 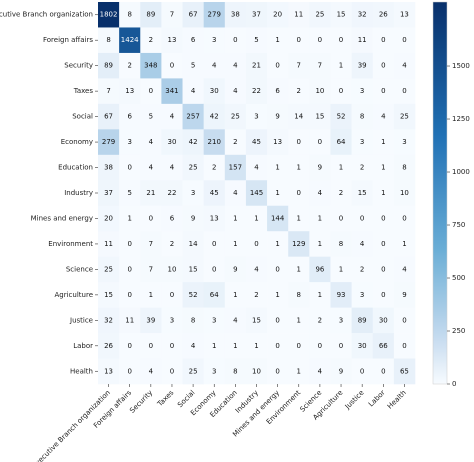 What do you see at coordinates (150, 193) in the screenshot?
I see `cell-value-label: 21` at bounding box center [150, 193].